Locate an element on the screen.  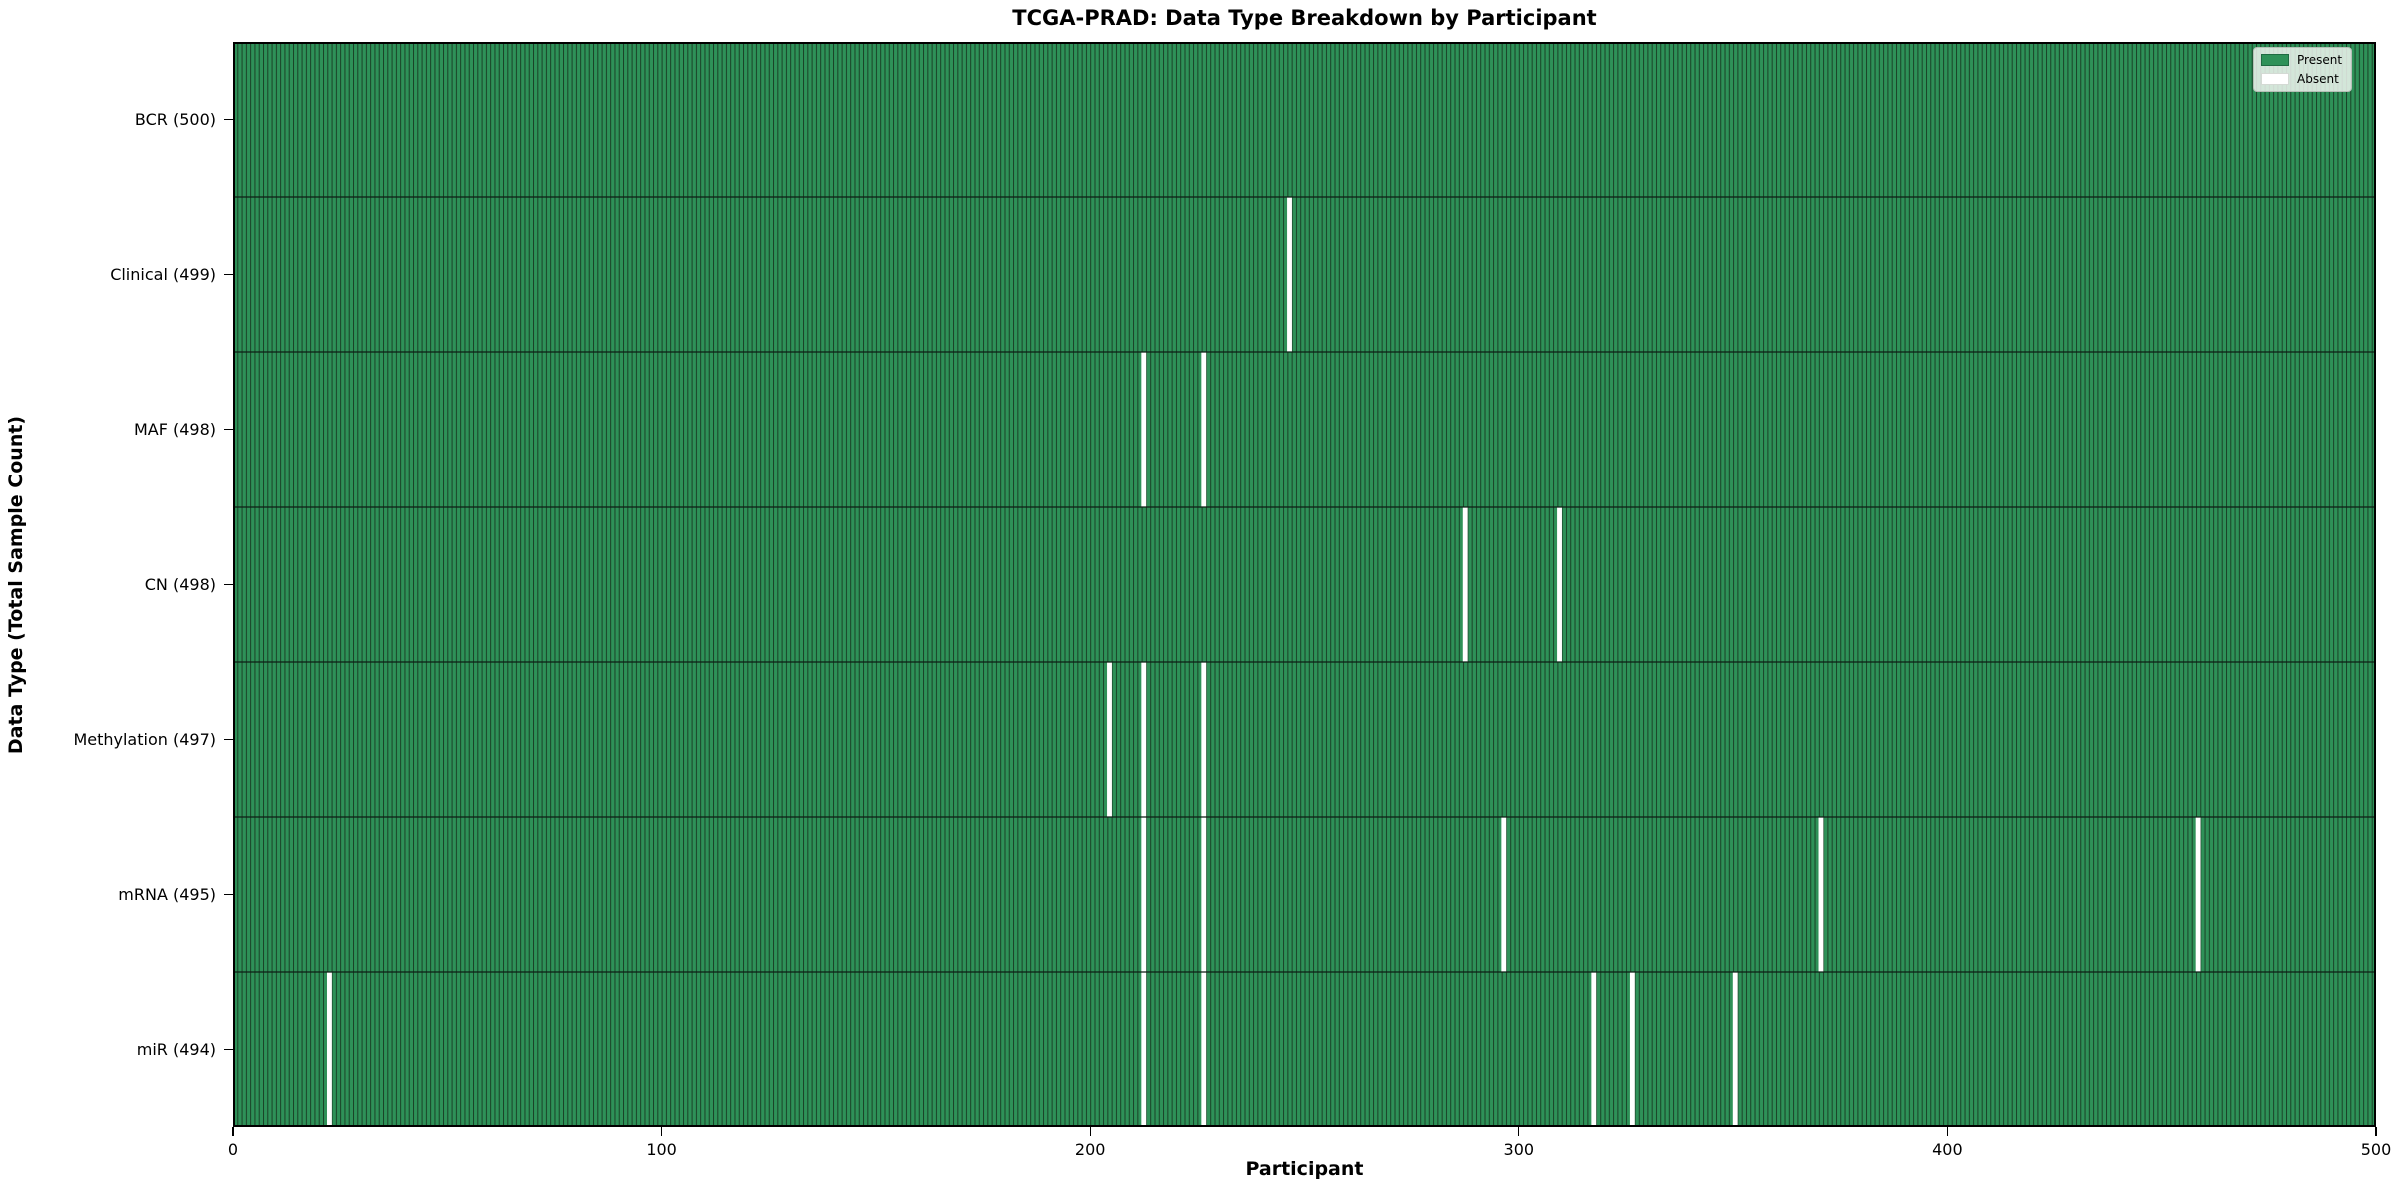
x-tick-label: 400 is located at coordinates (1947, 1149).